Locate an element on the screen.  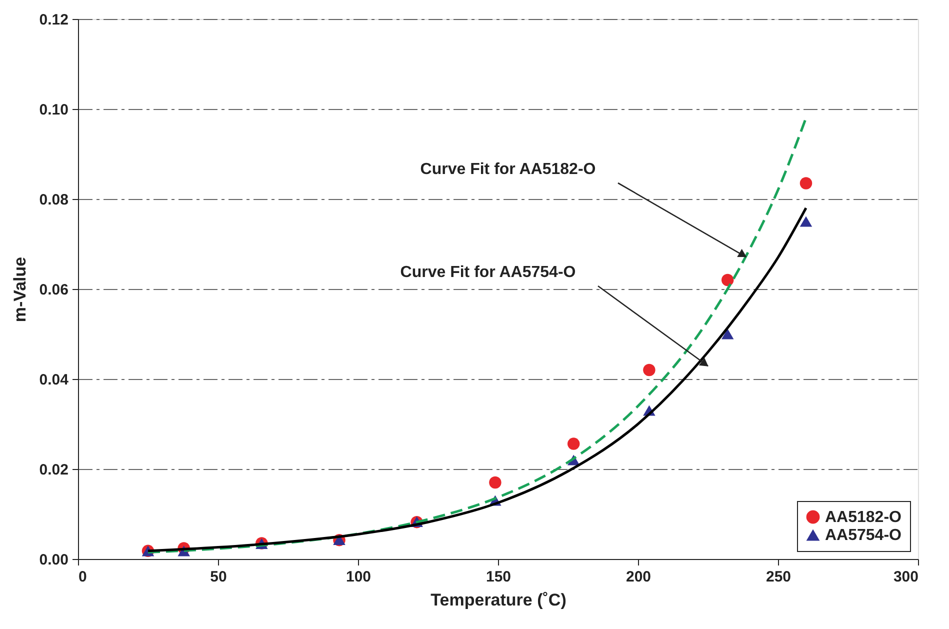
y-axis-title: m-Value is located at coordinates (20, 289).